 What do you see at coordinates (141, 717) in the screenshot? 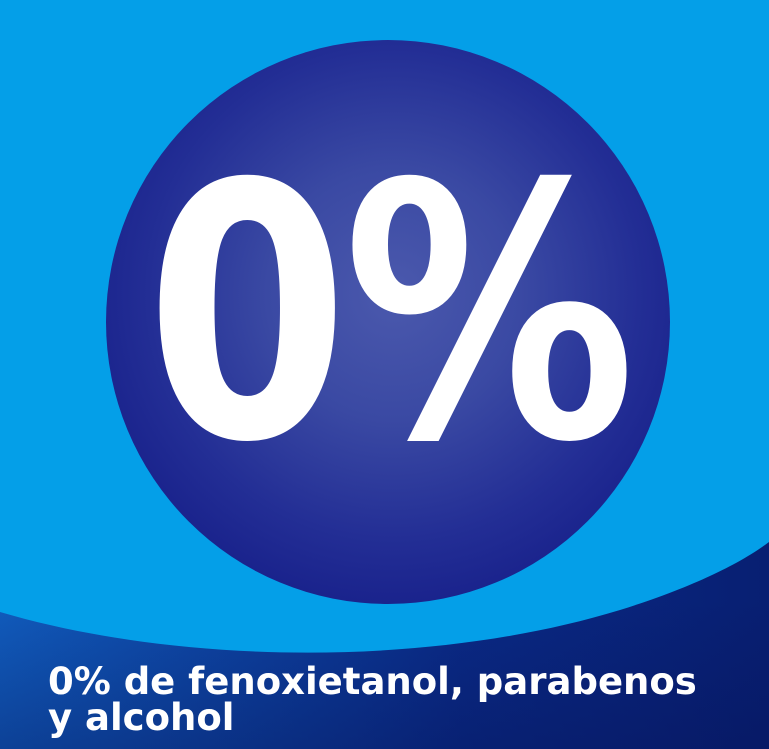
I see `caption-line-2: y alcohol` at bounding box center [141, 717].